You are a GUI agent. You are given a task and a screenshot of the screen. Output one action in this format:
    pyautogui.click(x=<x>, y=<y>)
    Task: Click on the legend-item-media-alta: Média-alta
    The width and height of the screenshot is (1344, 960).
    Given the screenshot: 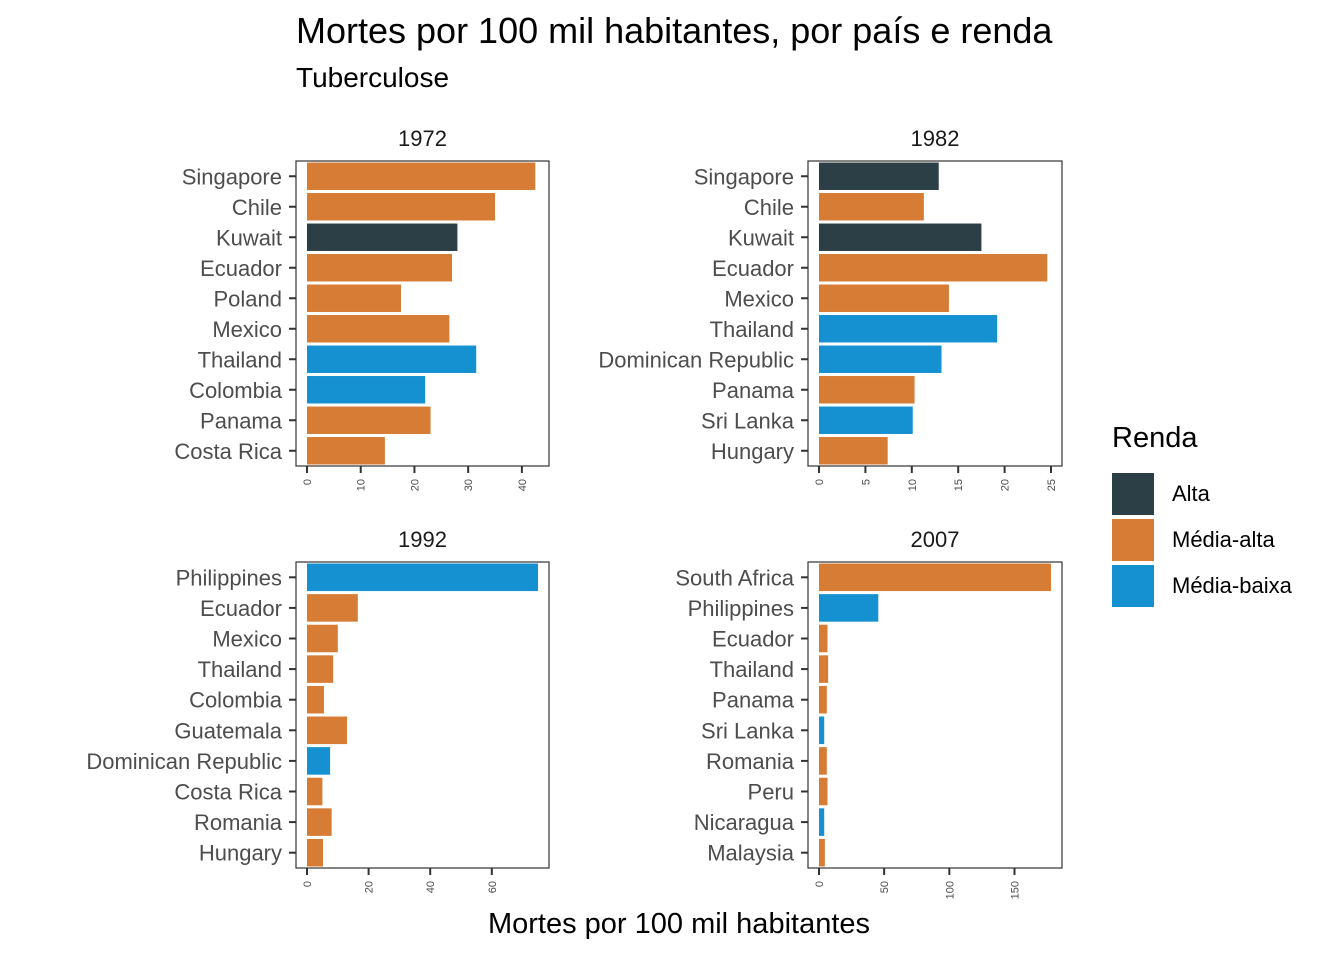 What is the action you would take?
    pyautogui.click(x=1202, y=540)
    